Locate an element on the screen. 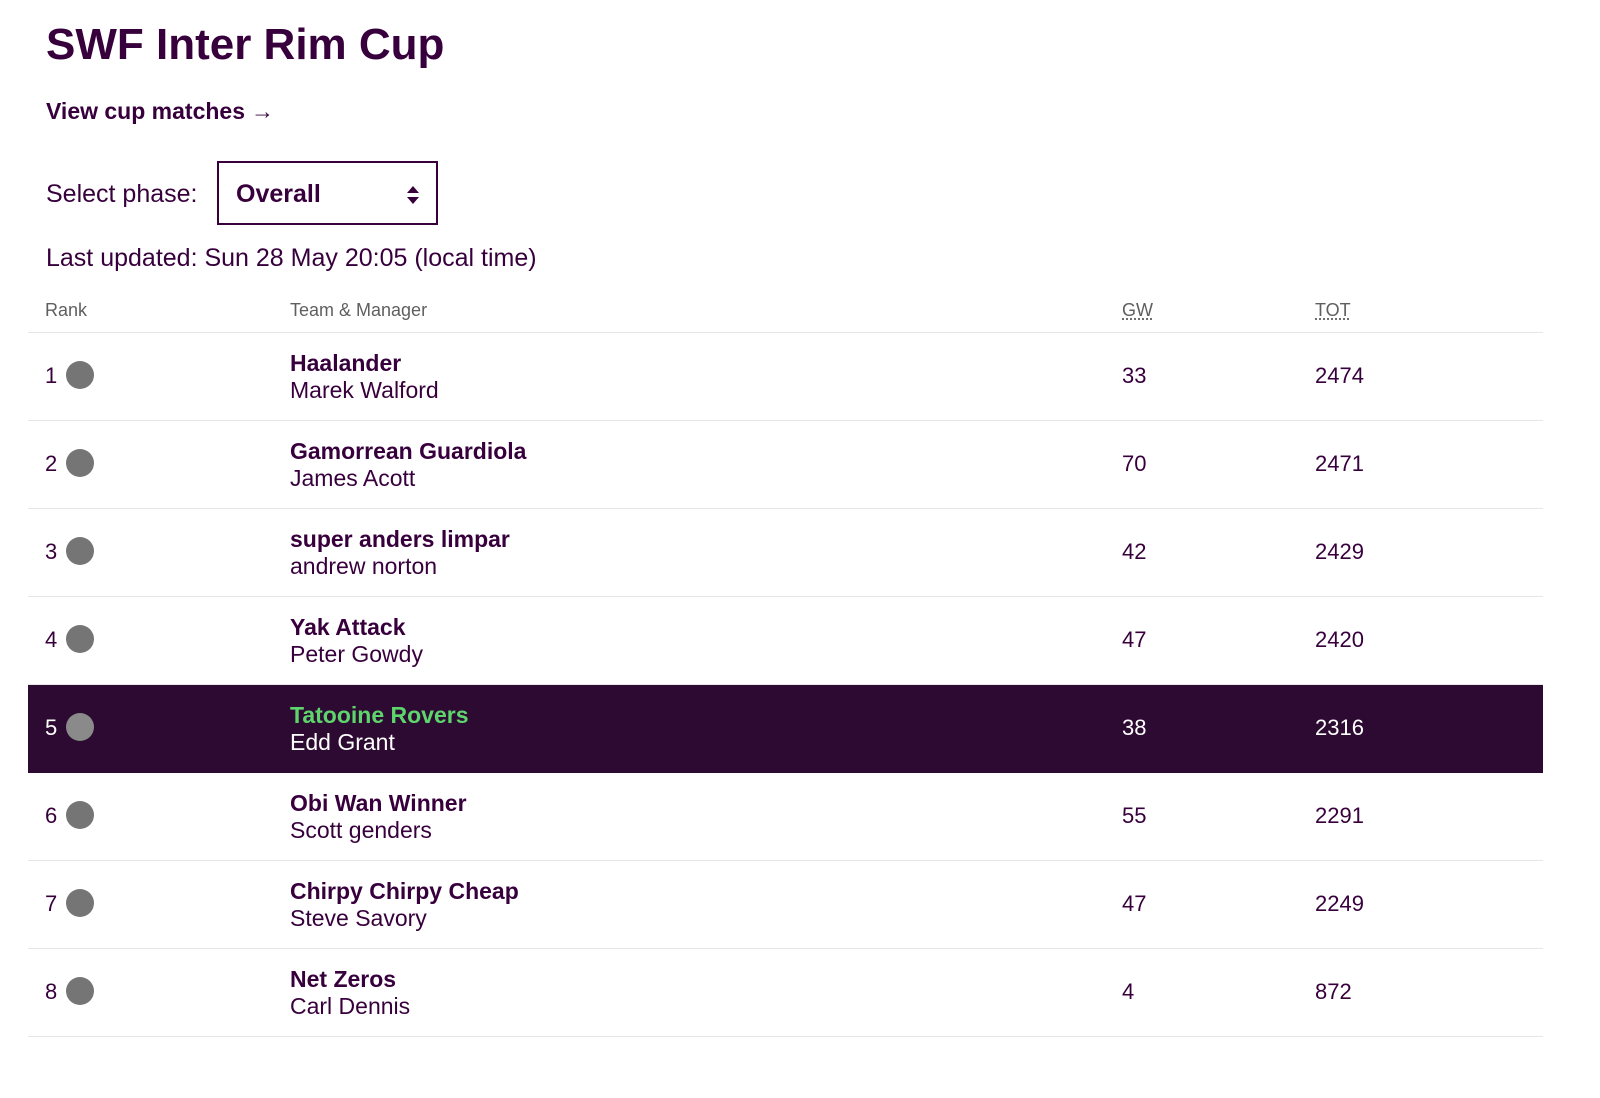  team-name-link: Net Zeros is located at coordinates (343, 979).